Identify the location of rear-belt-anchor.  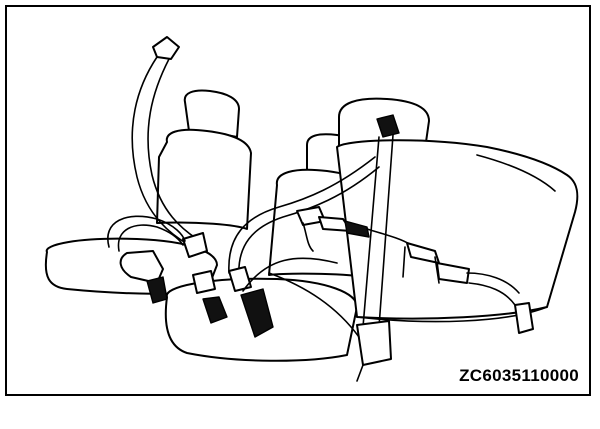
(388, 126).